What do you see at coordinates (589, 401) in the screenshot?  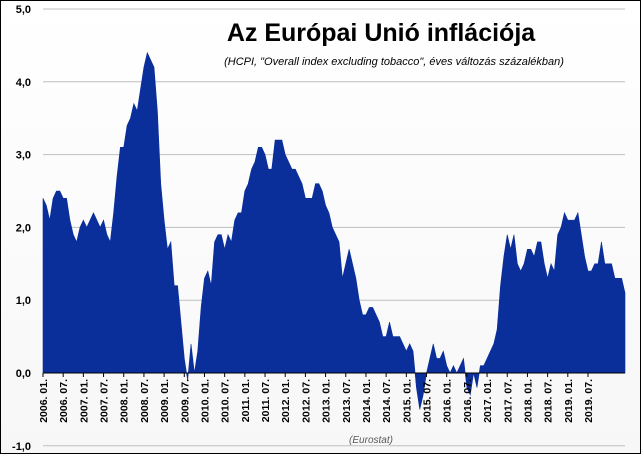 I see `x-tick-label: 2019. 07.` at bounding box center [589, 401].